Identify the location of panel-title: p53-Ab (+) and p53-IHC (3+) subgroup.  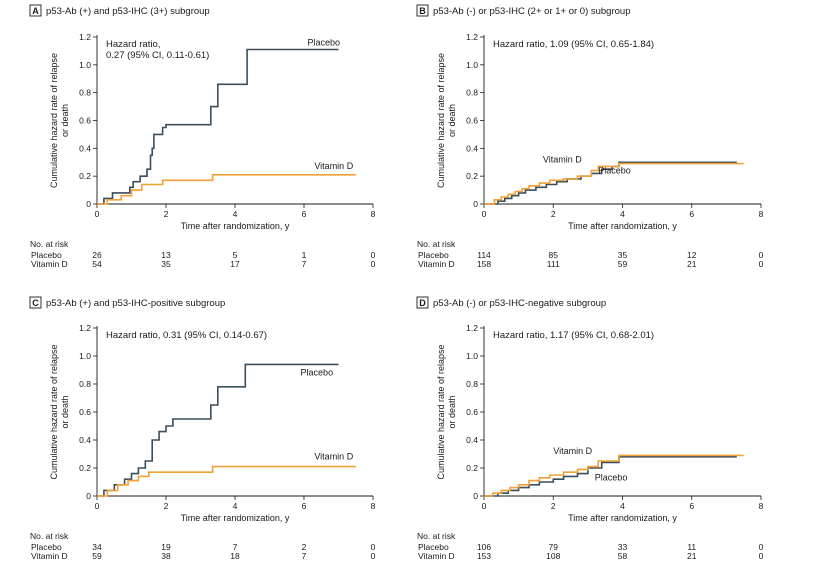
(128, 11).